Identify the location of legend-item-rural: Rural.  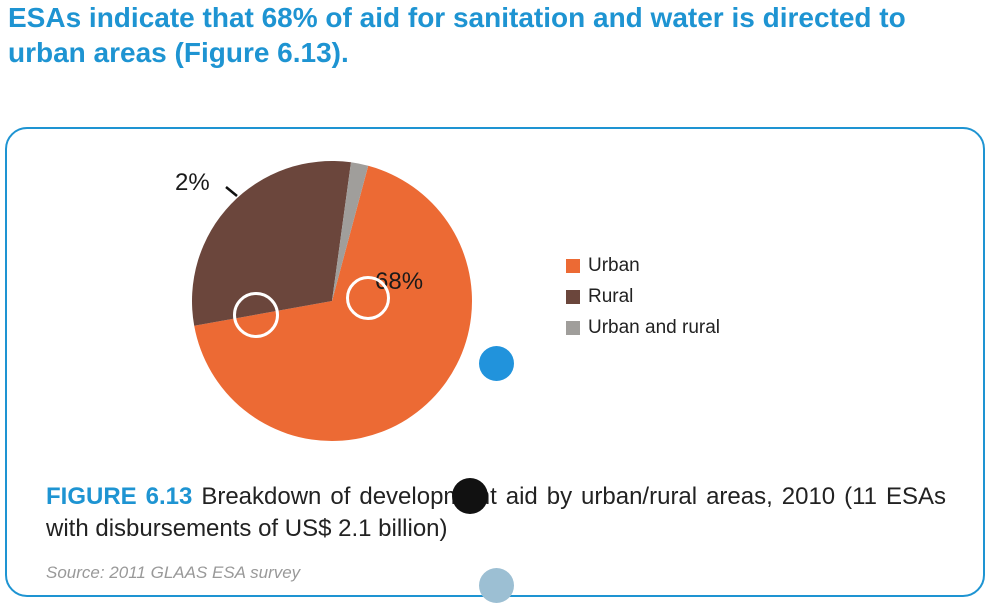
(643, 296).